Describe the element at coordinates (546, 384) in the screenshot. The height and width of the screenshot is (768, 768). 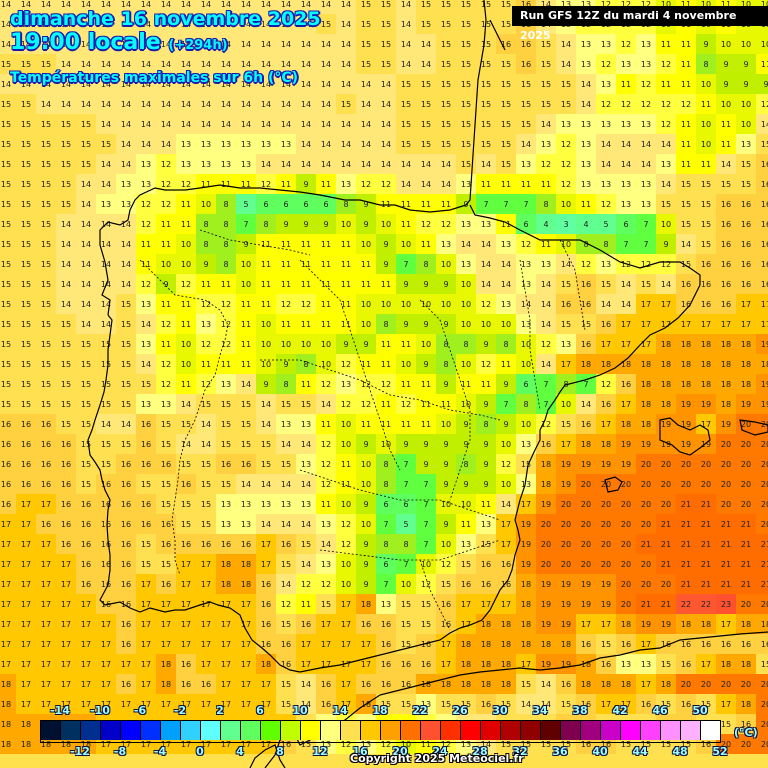
I see `grid-value: 7` at that location.